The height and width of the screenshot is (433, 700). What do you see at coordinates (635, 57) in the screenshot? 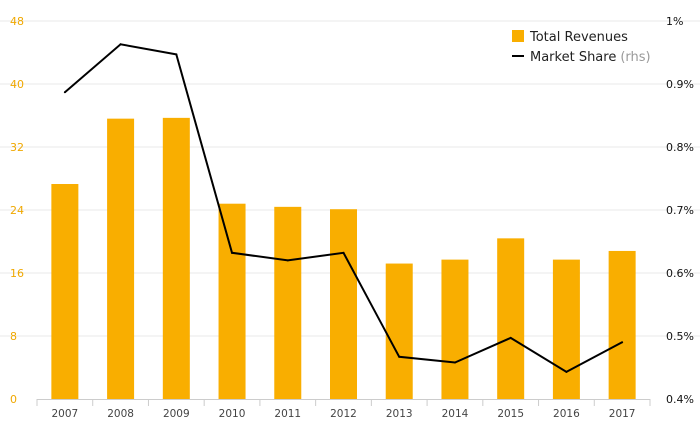
I see `legend-label-market-share-suffix: (rhs)` at bounding box center [635, 57].